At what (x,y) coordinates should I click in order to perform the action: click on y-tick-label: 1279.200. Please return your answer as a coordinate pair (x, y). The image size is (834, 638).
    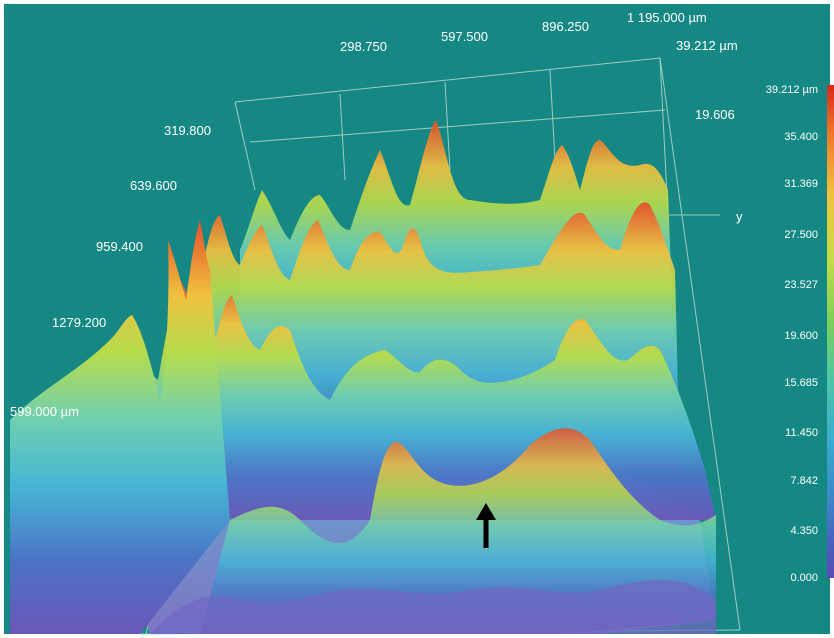
    Looking at the image, I should click on (79, 322).